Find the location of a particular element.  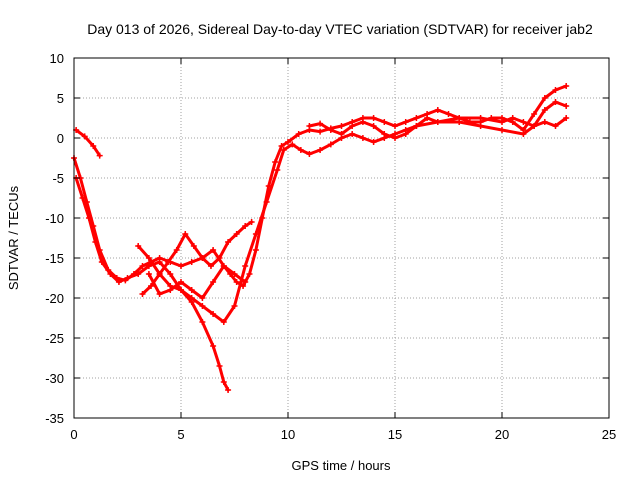

y-tick-label: 10 is located at coordinates (57, 58).